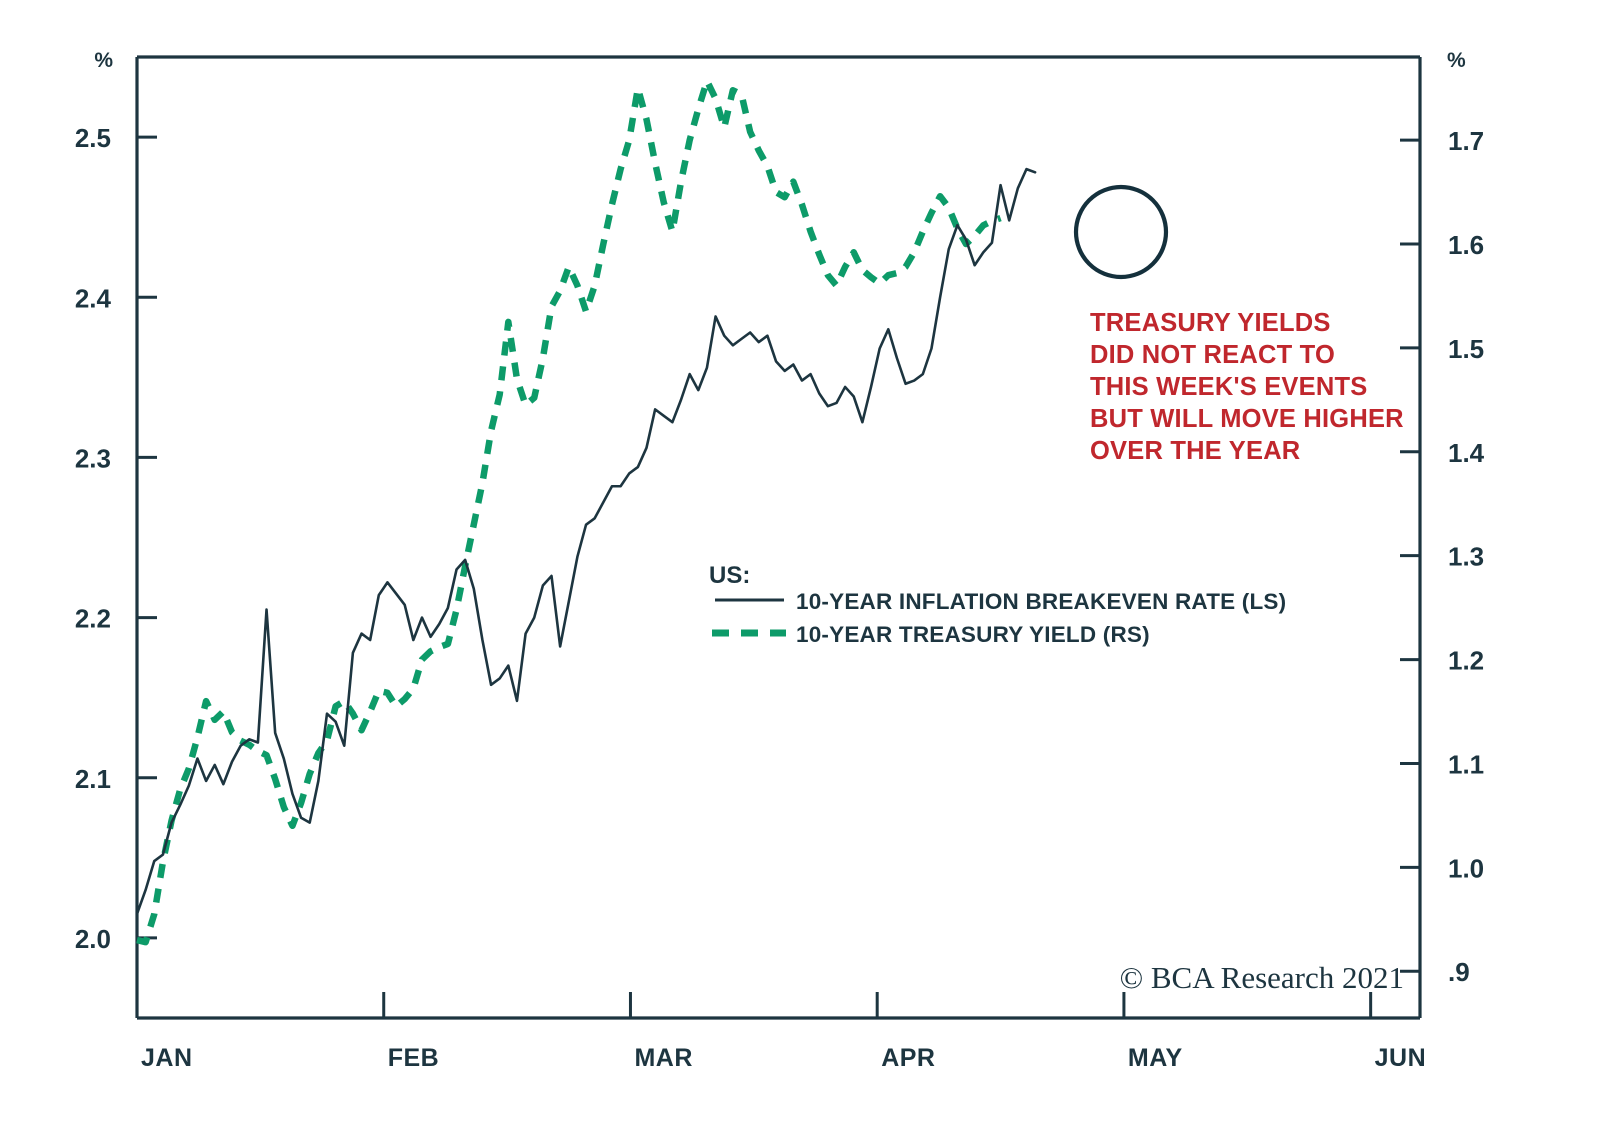 The image size is (1600, 1123). I want to click on x-axis-ticks: JAN FEB MAR APR MAY JUN, so click(783, 1032).